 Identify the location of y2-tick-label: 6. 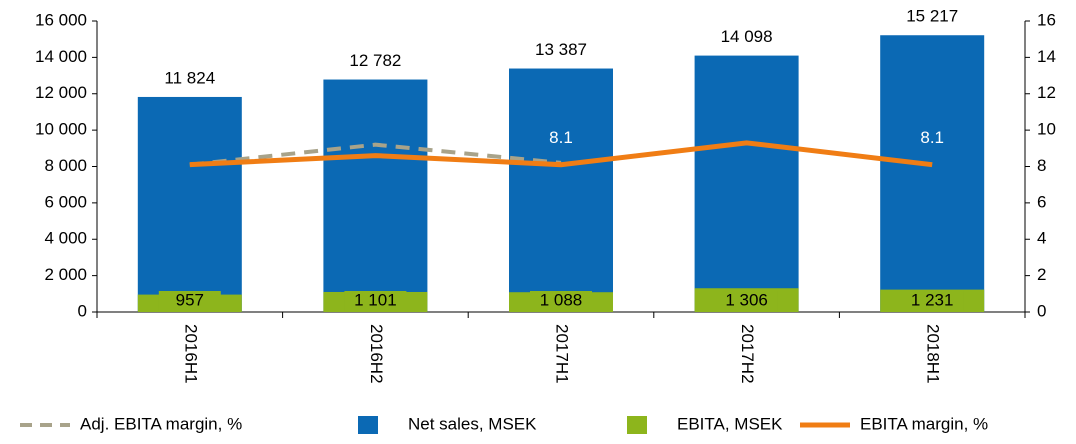
(1041, 201).